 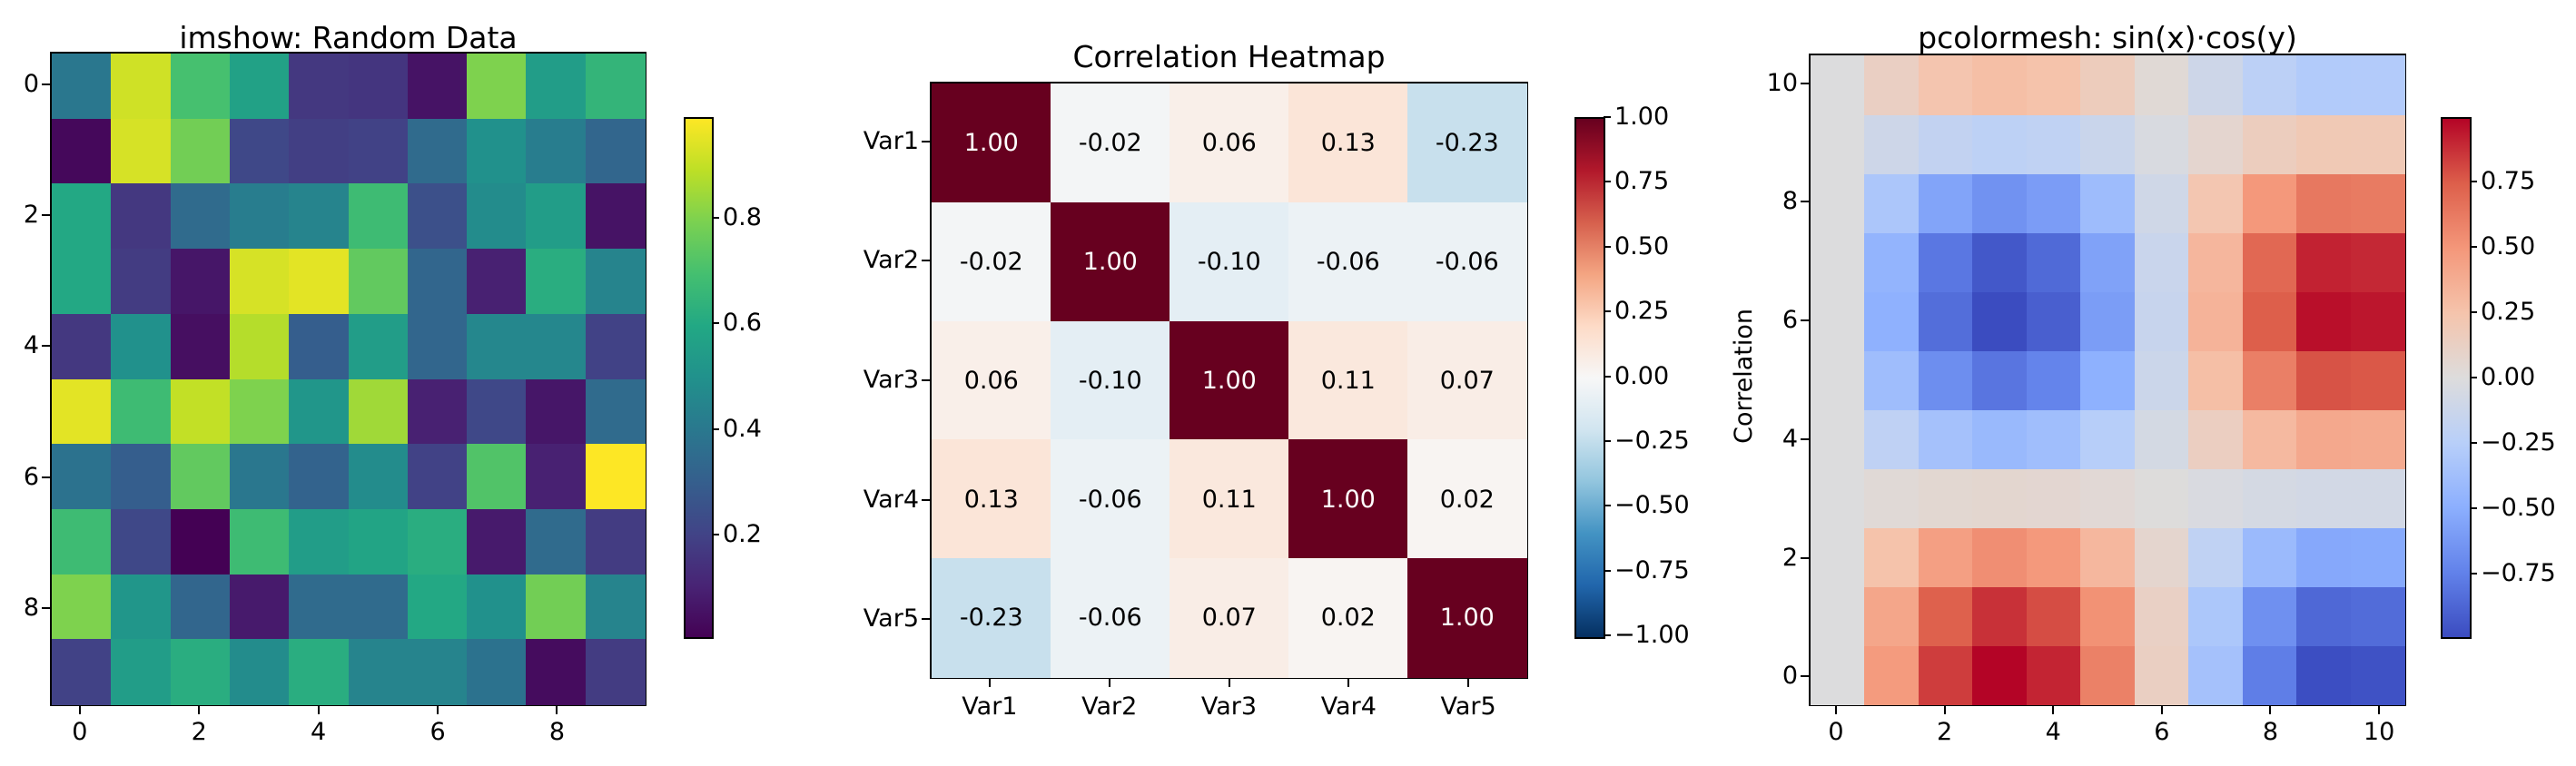 I want to click on colorbar-tick-label: −0.50, so click(x=1652, y=505).